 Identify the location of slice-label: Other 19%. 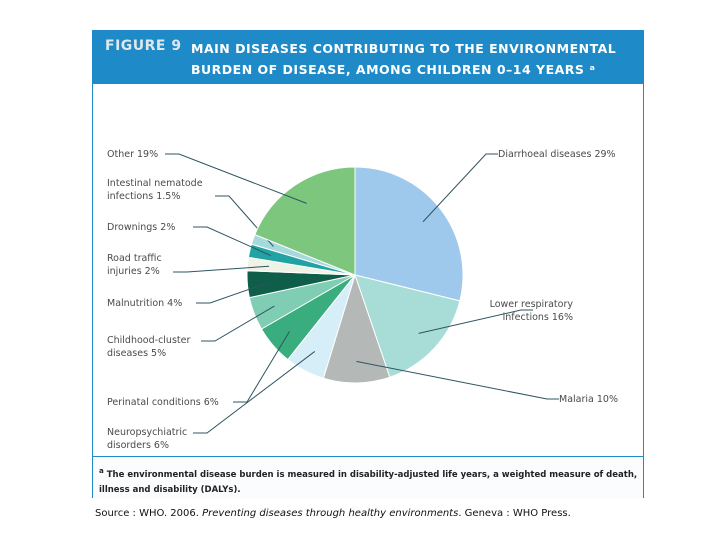
(133, 154).